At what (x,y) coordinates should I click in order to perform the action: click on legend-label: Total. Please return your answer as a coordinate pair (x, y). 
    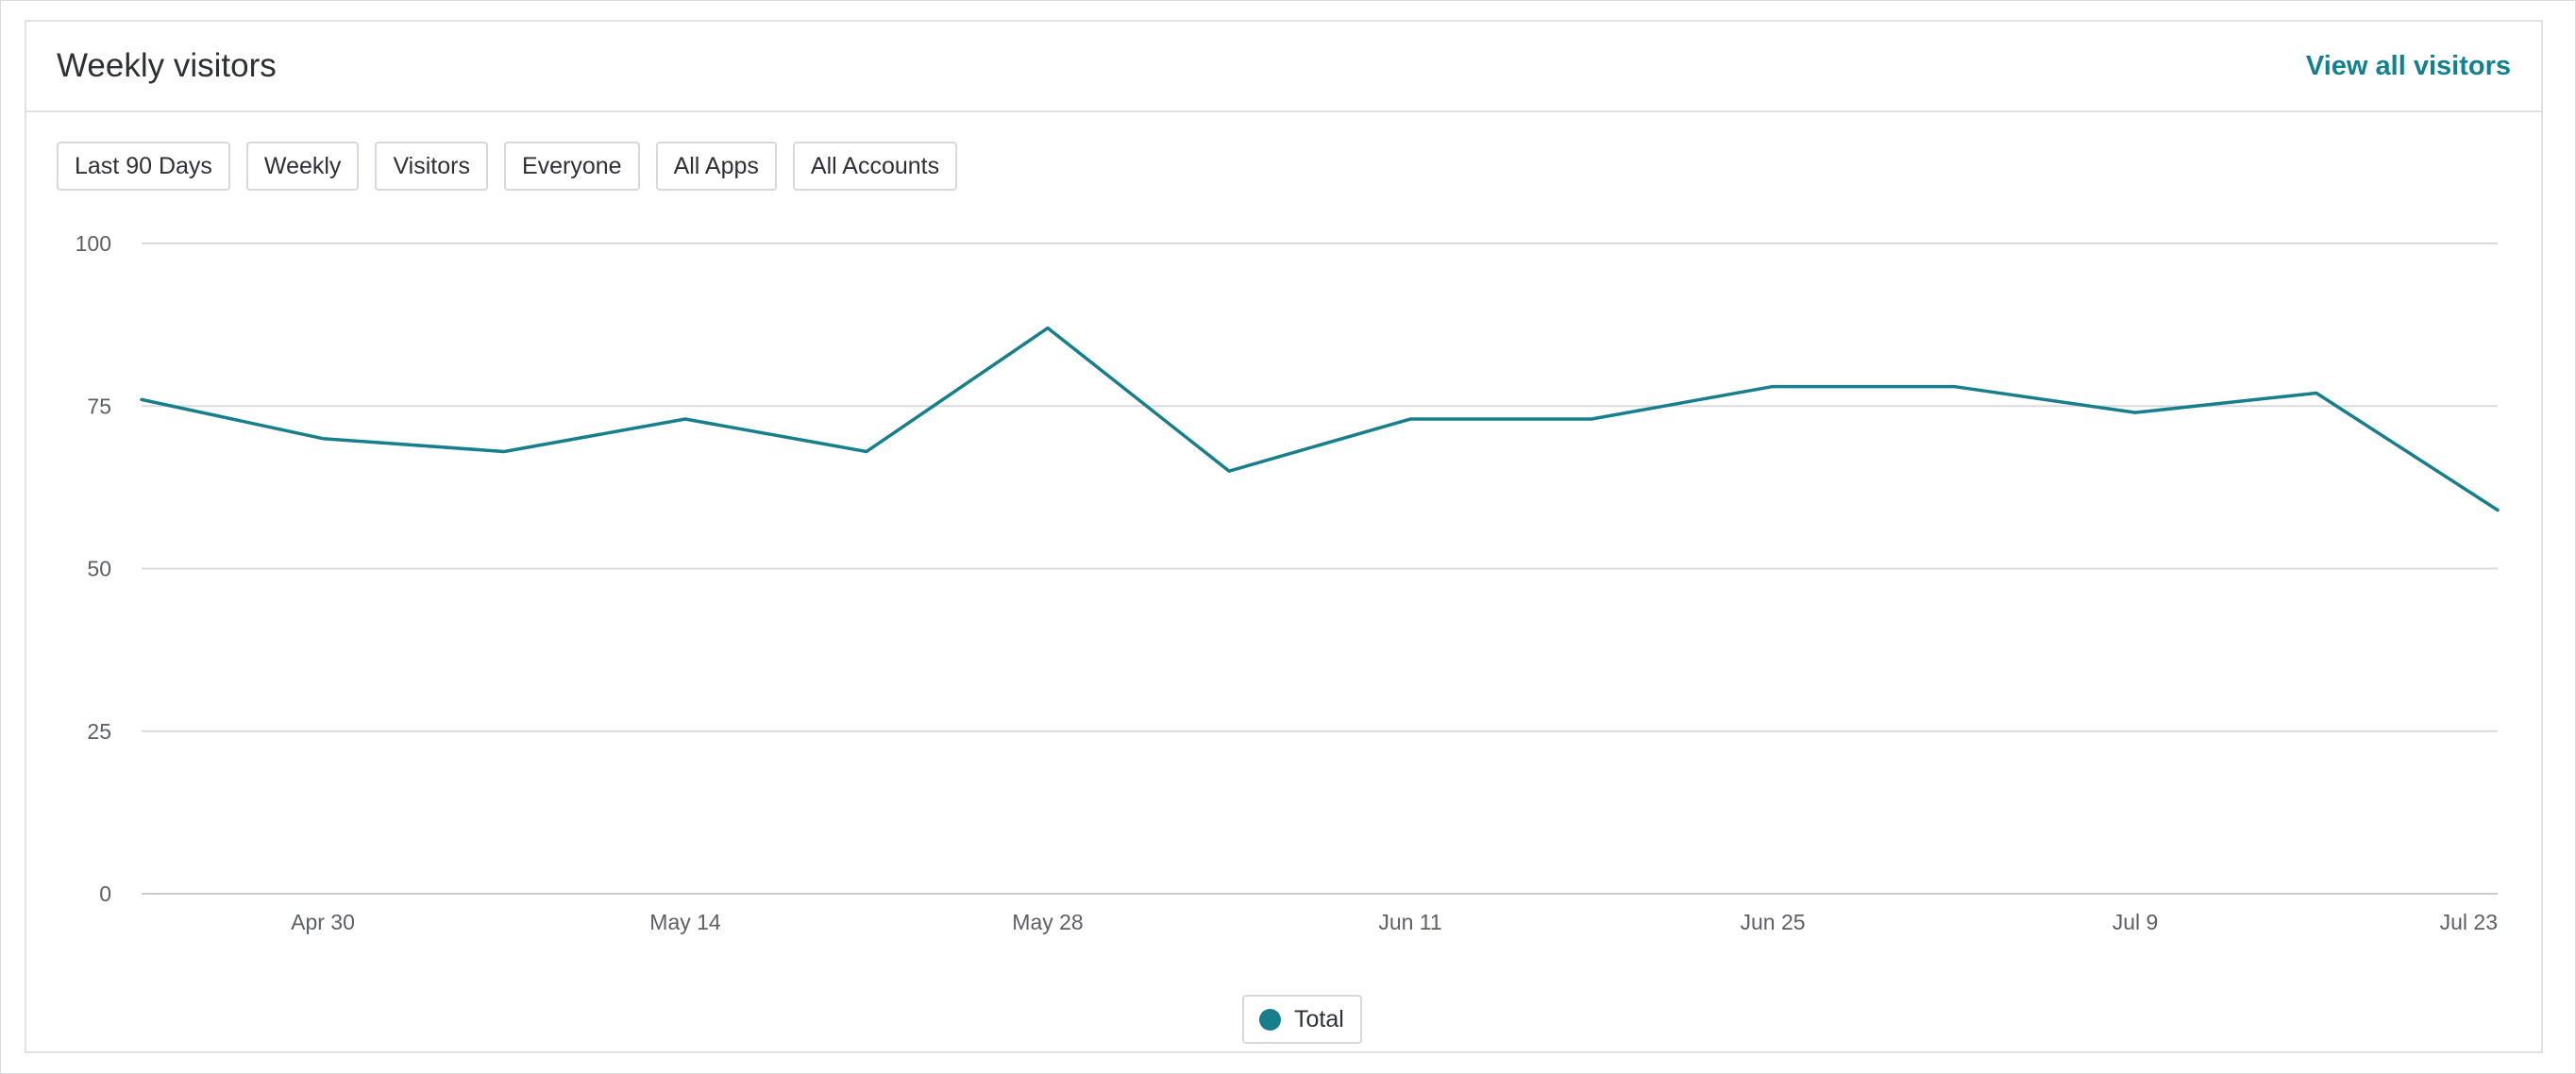
    Looking at the image, I should click on (1319, 1018).